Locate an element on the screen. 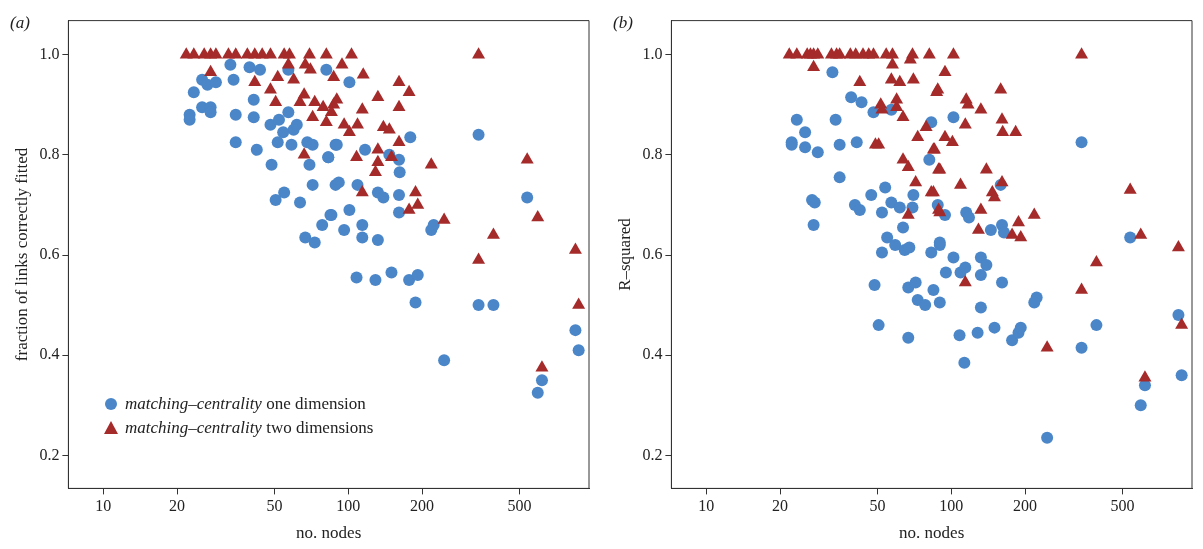 Image resolution: width=1203 pixels, height=549 pixels. y-axis-title: R–squared is located at coordinates (624, 254).